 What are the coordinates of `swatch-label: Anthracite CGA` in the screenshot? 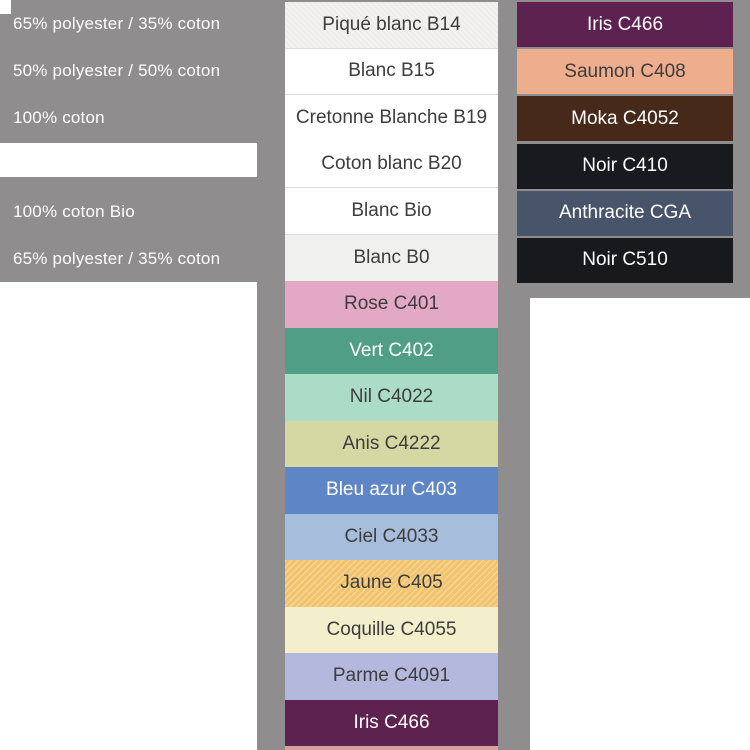 It's located at (625, 213).